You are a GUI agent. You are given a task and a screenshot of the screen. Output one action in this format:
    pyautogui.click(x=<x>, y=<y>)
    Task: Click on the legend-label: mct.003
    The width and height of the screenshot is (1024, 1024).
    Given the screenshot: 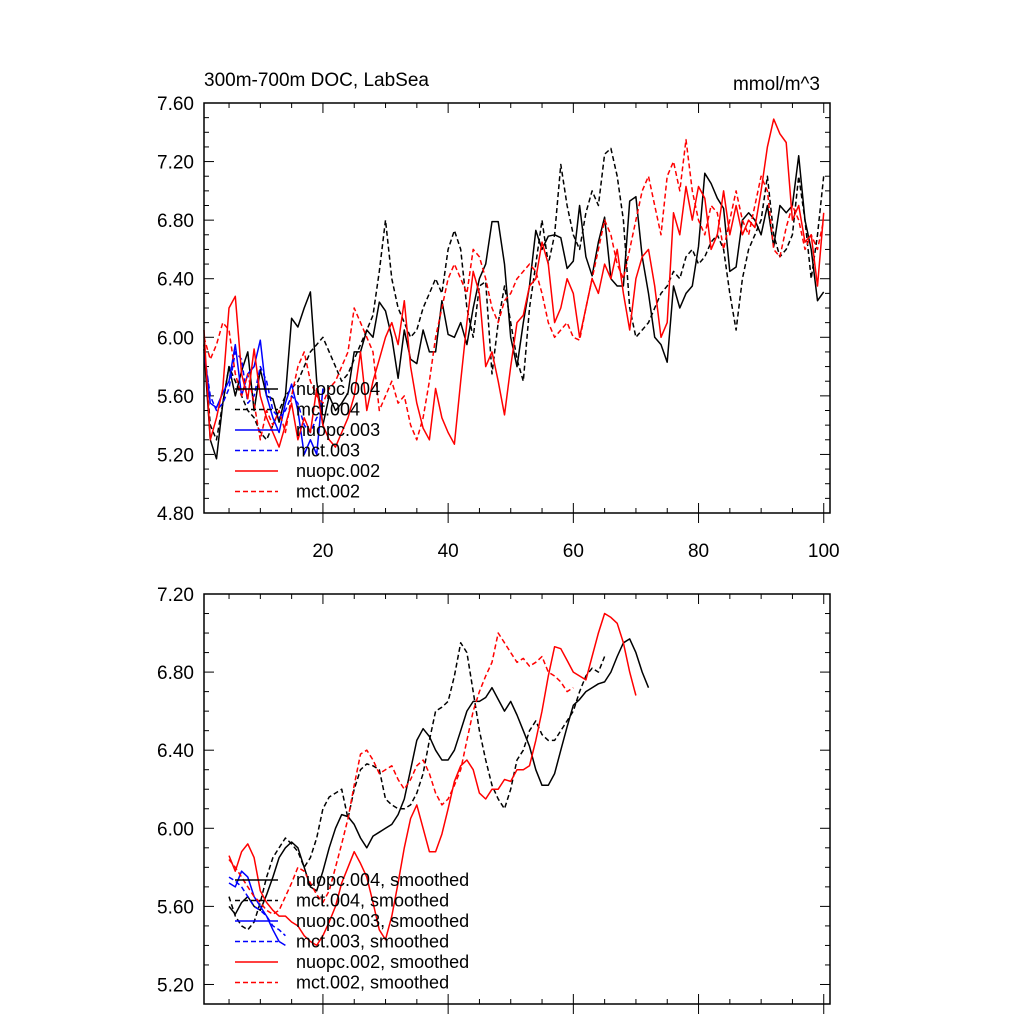 What is the action you would take?
    pyautogui.click(x=328, y=451)
    